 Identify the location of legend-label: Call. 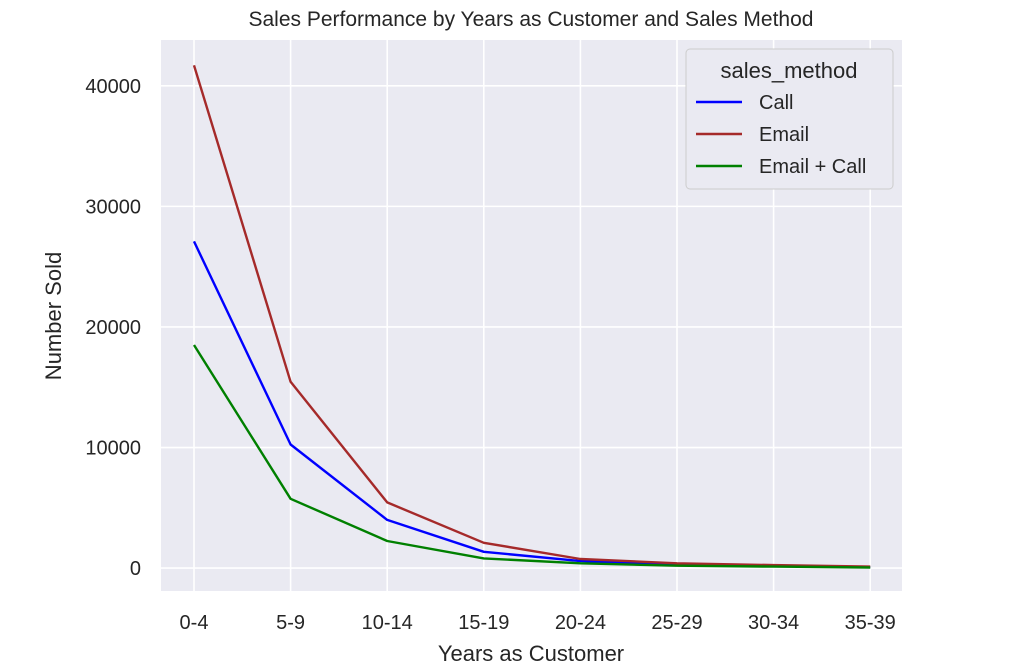
(776, 103).